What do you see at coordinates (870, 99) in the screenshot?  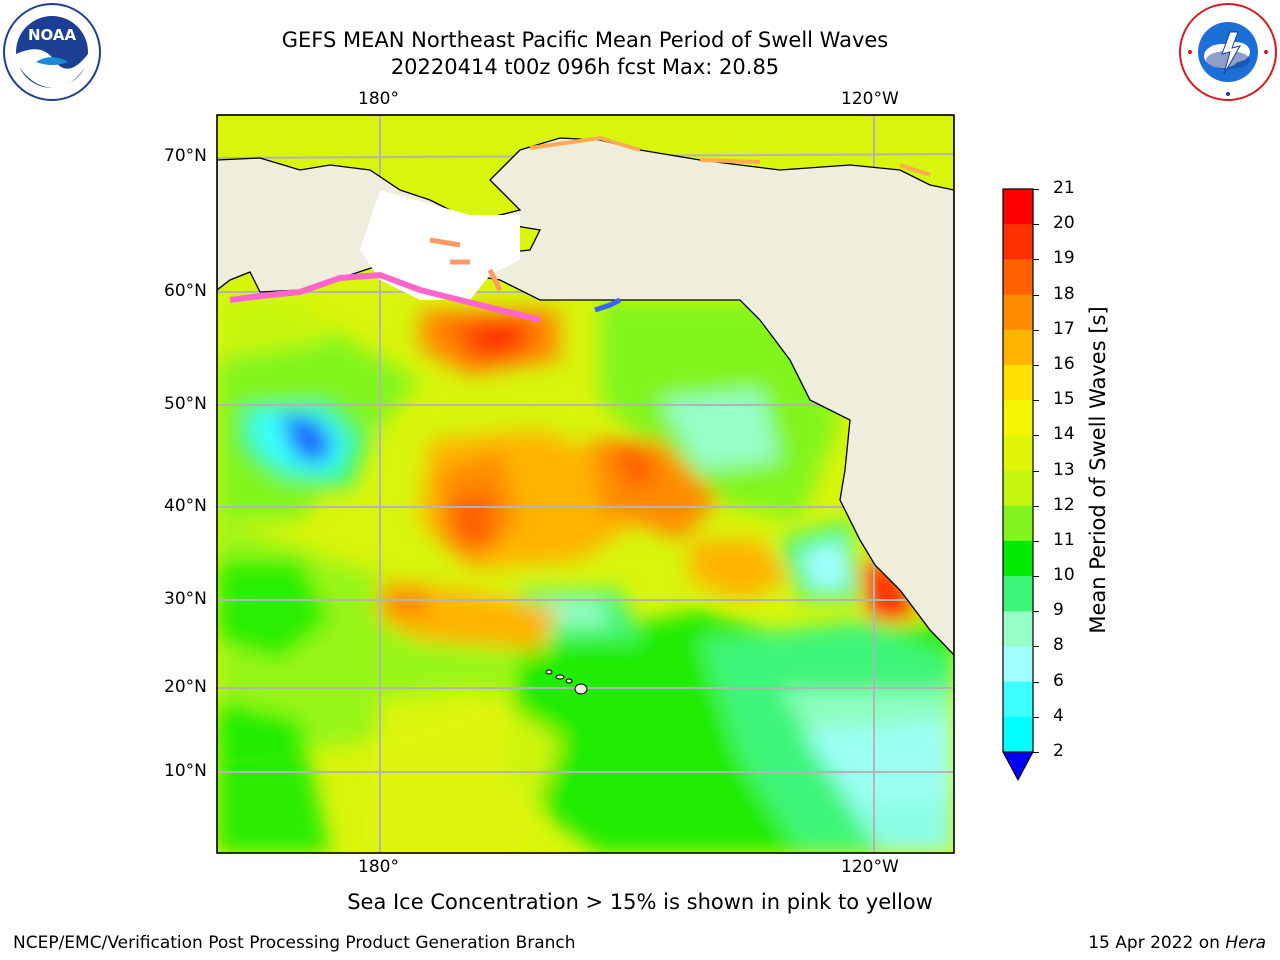 I see `lon-label-top-120w: 120°W` at bounding box center [870, 99].